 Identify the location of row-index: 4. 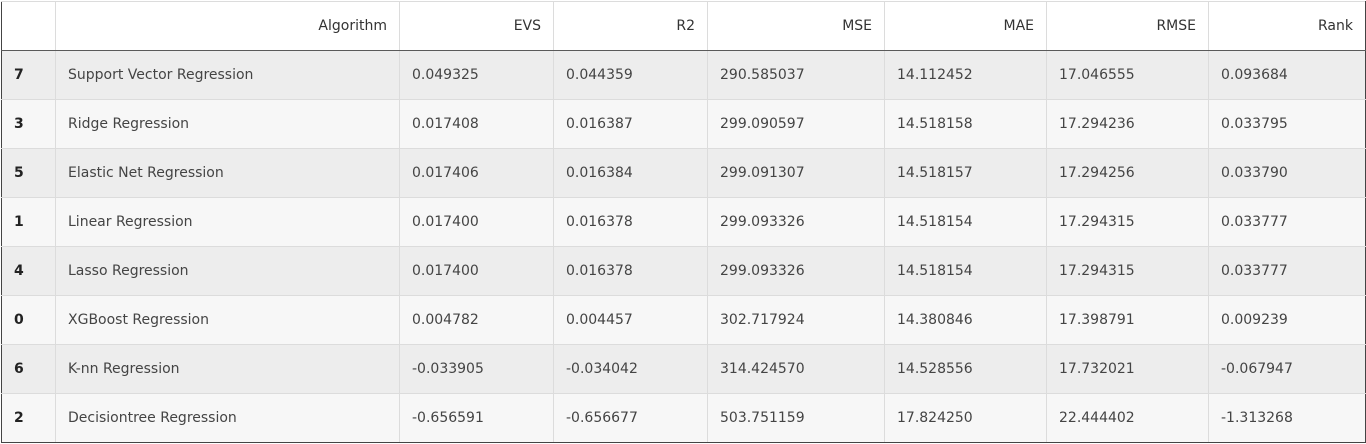
(28, 271).